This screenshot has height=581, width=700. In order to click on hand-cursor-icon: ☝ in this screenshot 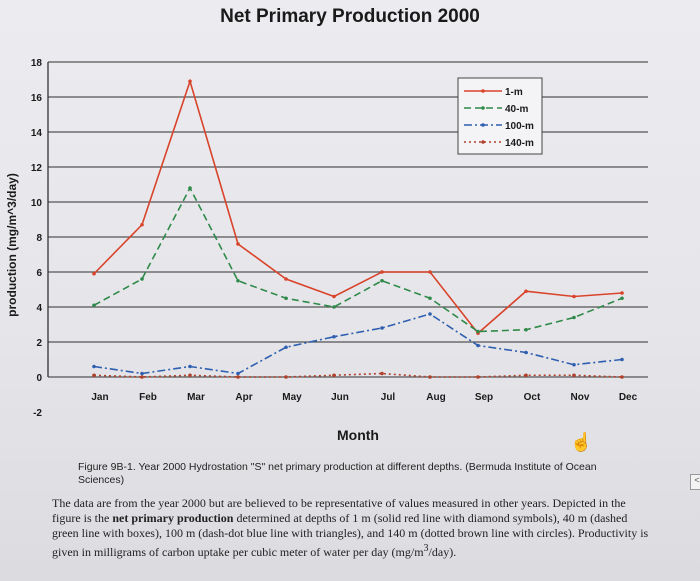, I will do `click(581, 442)`.